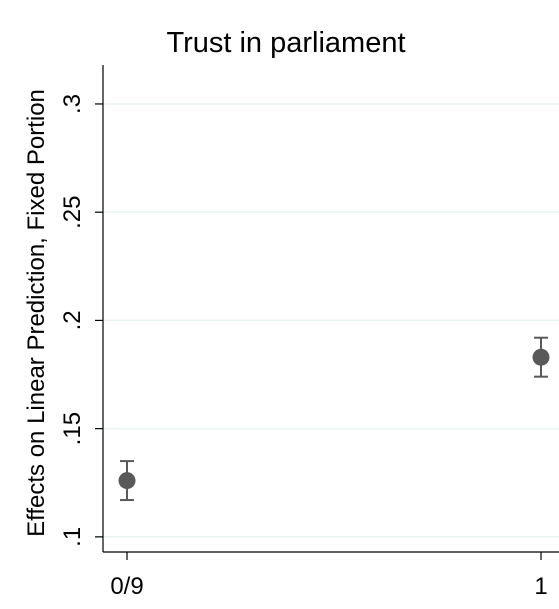 This screenshot has height=609, width=559. Describe the element at coordinates (285, 43) in the screenshot. I see `chart-title: Trust in parliament` at that location.